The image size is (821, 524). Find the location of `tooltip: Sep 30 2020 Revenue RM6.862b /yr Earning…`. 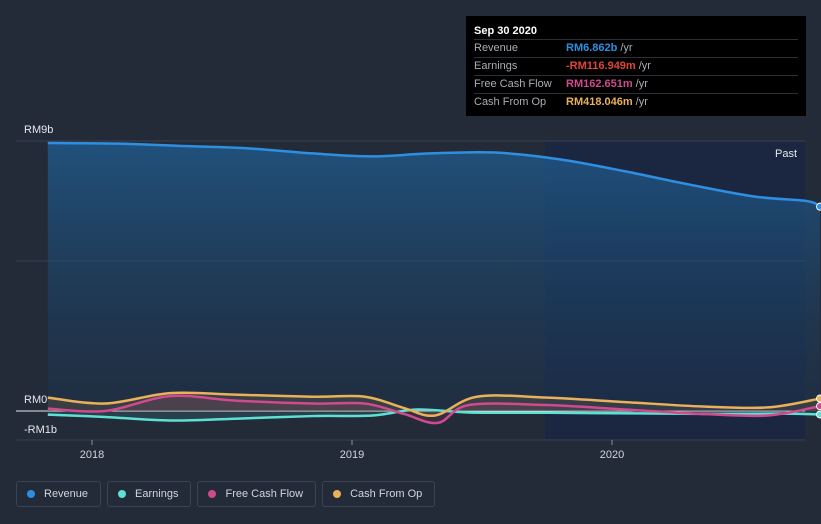

tooltip: Sep 30 2020 Revenue RM6.862b /yr Earning… is located at coordinates (636, 66).